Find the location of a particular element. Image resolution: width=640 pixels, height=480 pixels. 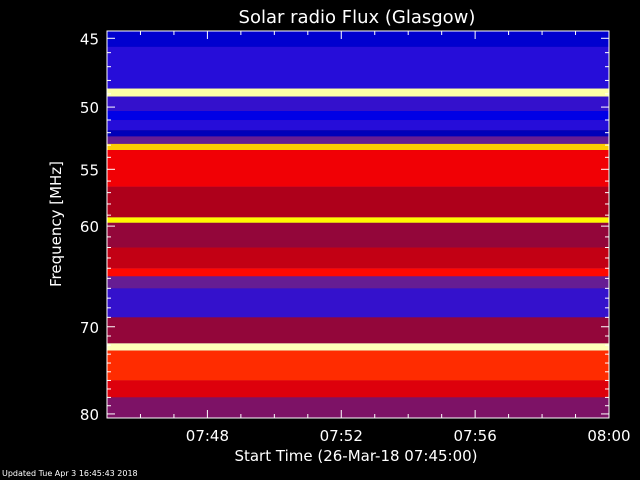

y-tick-label: 50 is located at coordinates (89, 108).